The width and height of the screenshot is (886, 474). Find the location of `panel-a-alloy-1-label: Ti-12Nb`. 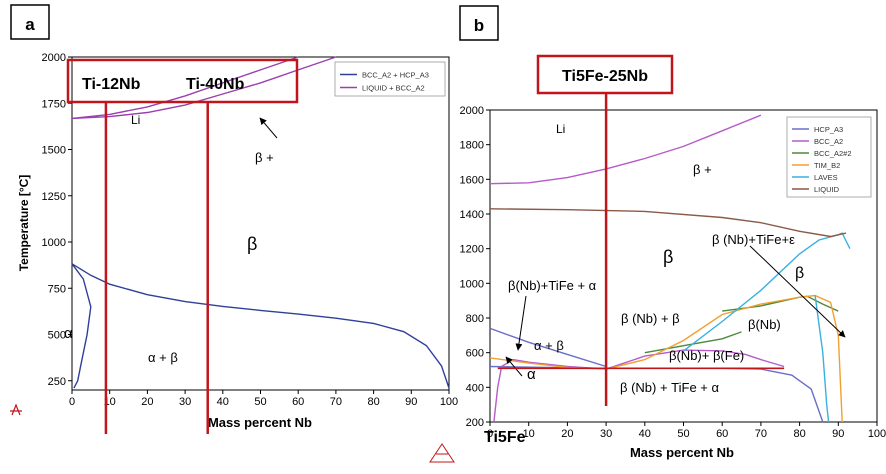

panel-a-alloy-1-label: Ti-12Nb is located at coordinates (111, 84).